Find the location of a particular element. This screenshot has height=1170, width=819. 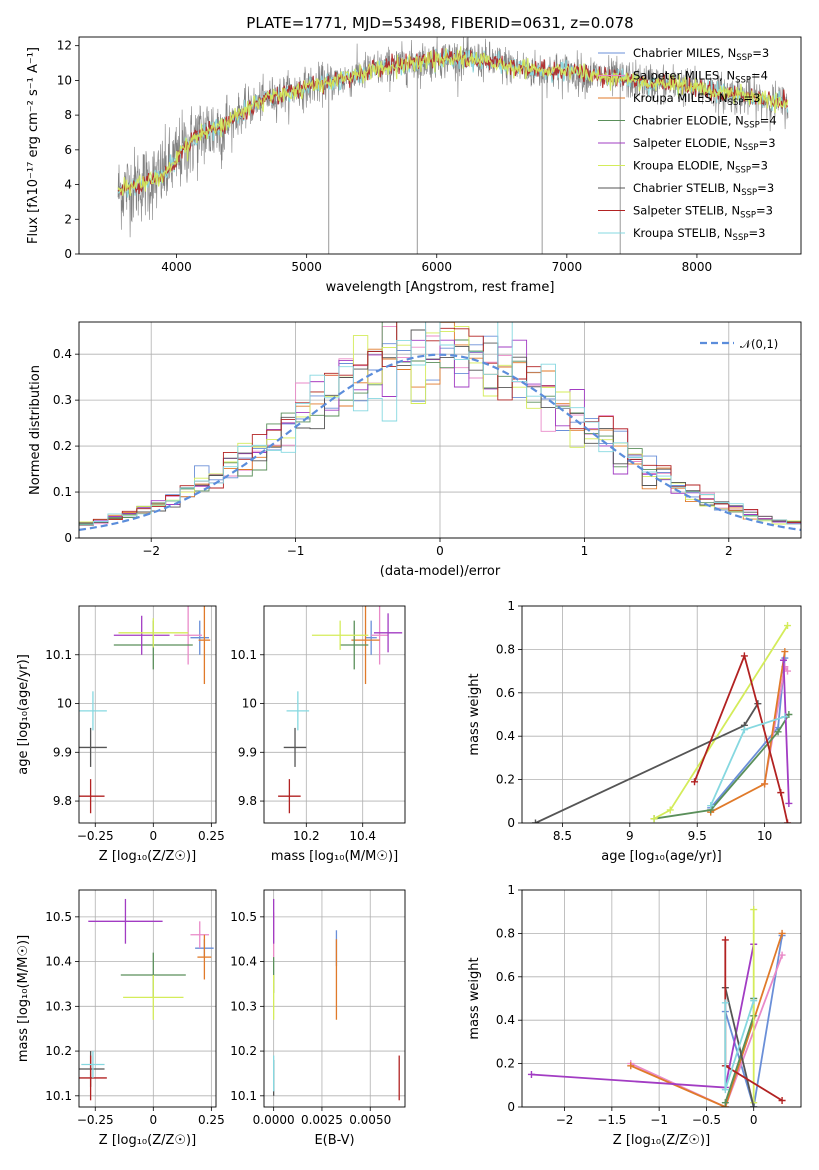

y-tick-label: 9.8 is located at coordinates (247, 801).